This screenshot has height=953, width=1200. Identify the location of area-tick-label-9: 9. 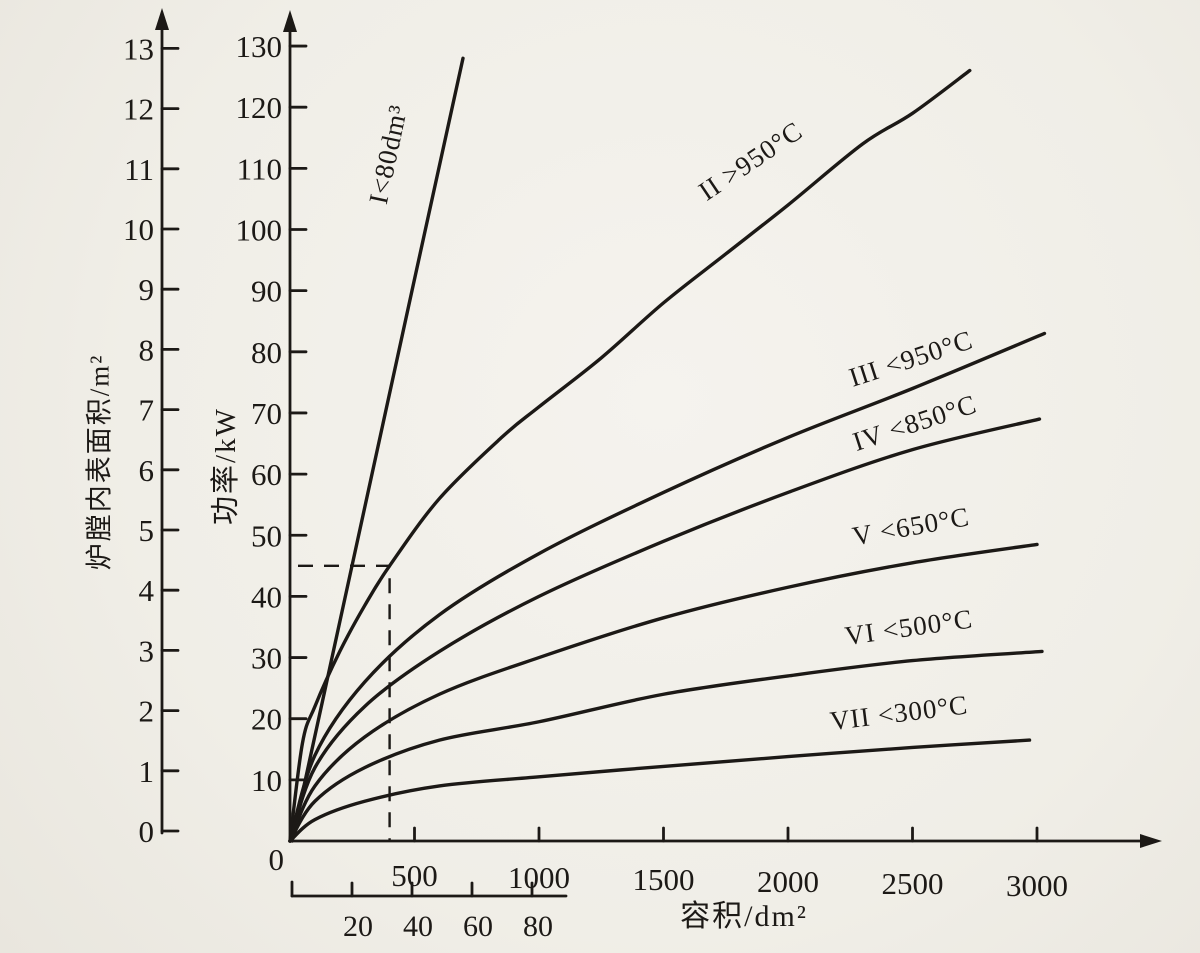
(147, 289).